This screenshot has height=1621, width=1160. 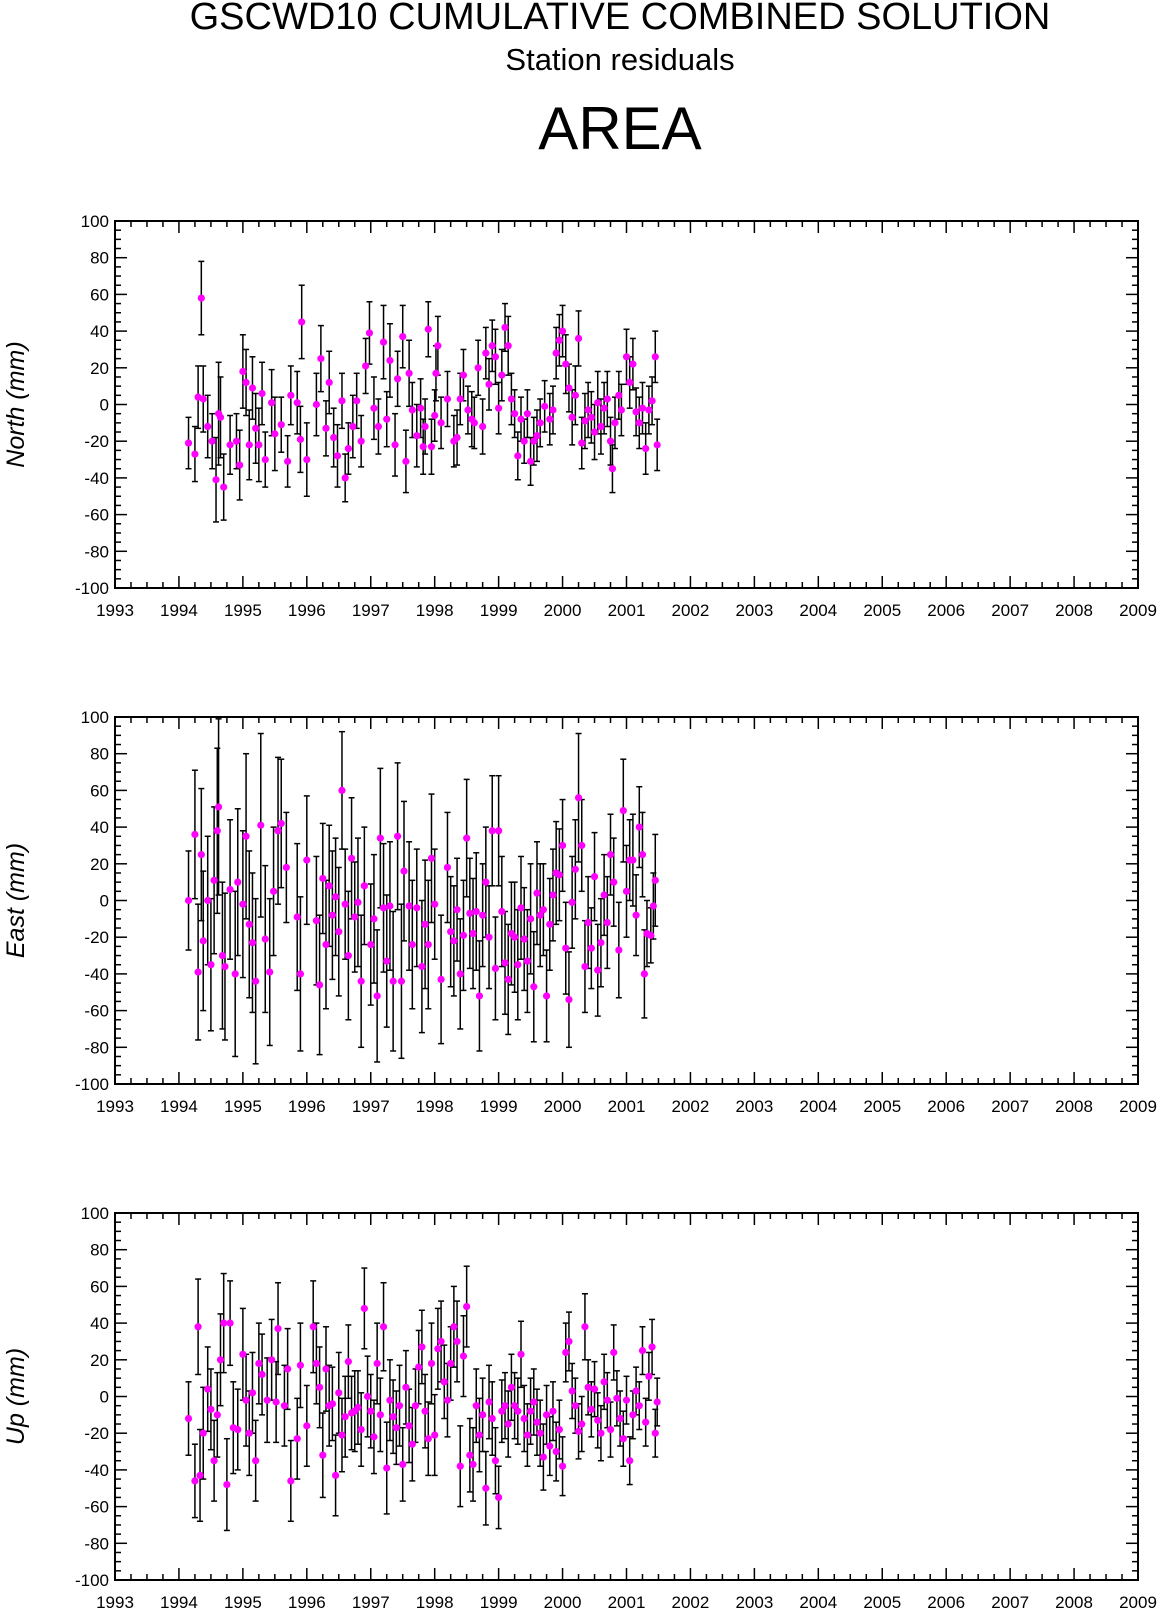 What do you see at coordinates (946, 610) in the screenshot?
I see `north-x-tick-label: 2006` at bounding box center [946, 610].